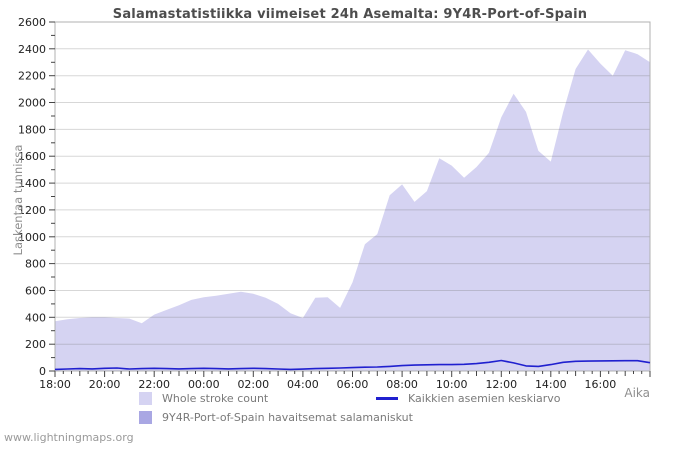 The width and height of the screenshot is (700, 450). I want to click on y-tick-label: 2000, so click(32, 103).